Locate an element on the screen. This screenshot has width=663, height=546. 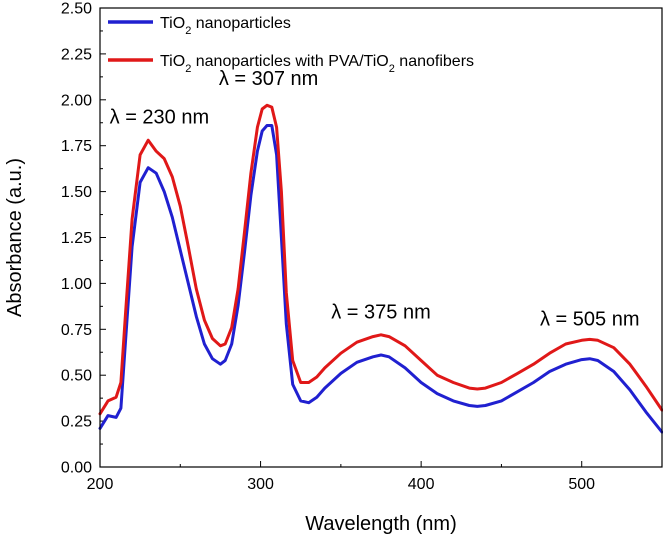
x-tick-label: 400 is located at coordinates (421, 484).